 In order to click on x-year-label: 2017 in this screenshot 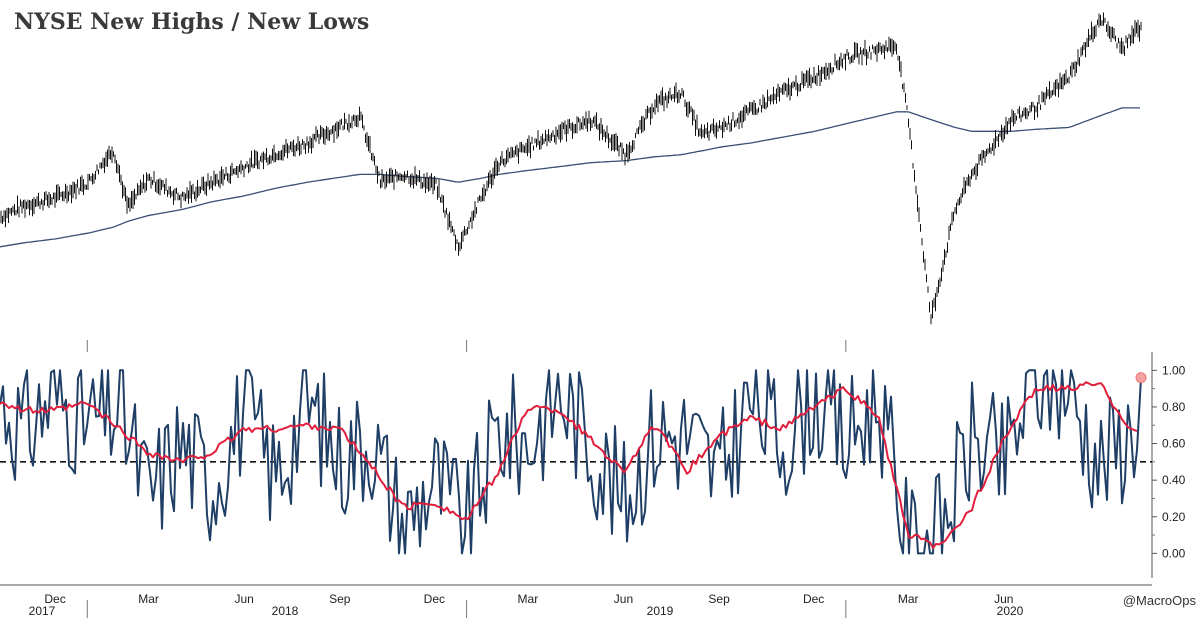, I will do `click(42, 611)`.